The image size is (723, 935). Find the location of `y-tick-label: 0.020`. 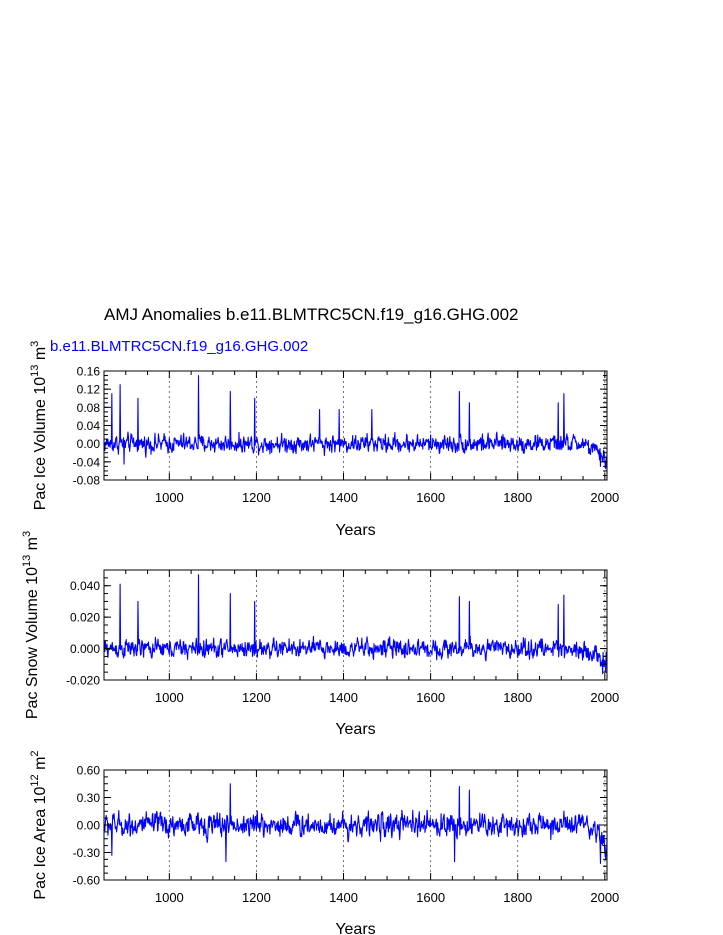

y-tick-label: 0.020 is located at coordinates (85, 618).